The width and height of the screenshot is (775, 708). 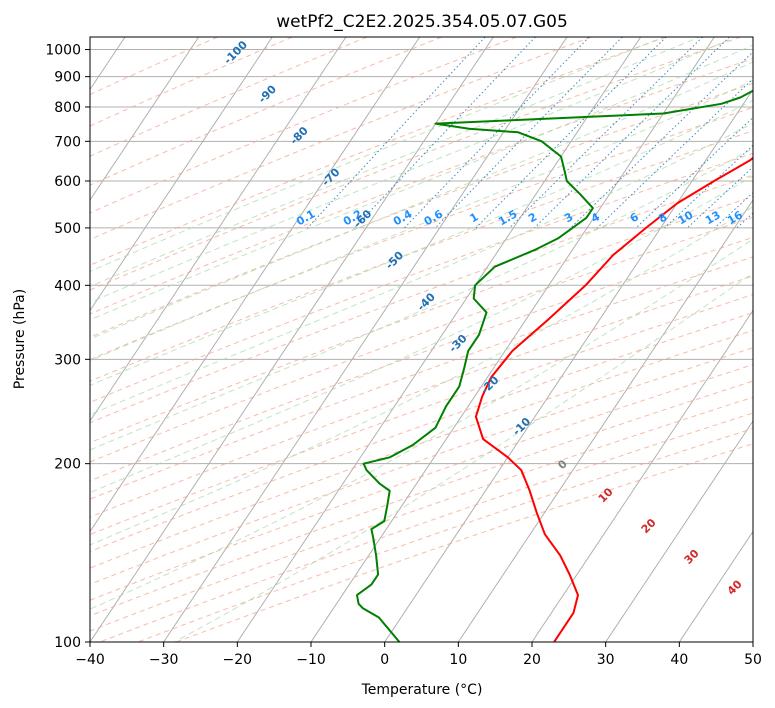 I want to click on x-axis-ticks: −40 −30 −20 −10 0 10 20 30 40 50, so click(x=418, y=655).